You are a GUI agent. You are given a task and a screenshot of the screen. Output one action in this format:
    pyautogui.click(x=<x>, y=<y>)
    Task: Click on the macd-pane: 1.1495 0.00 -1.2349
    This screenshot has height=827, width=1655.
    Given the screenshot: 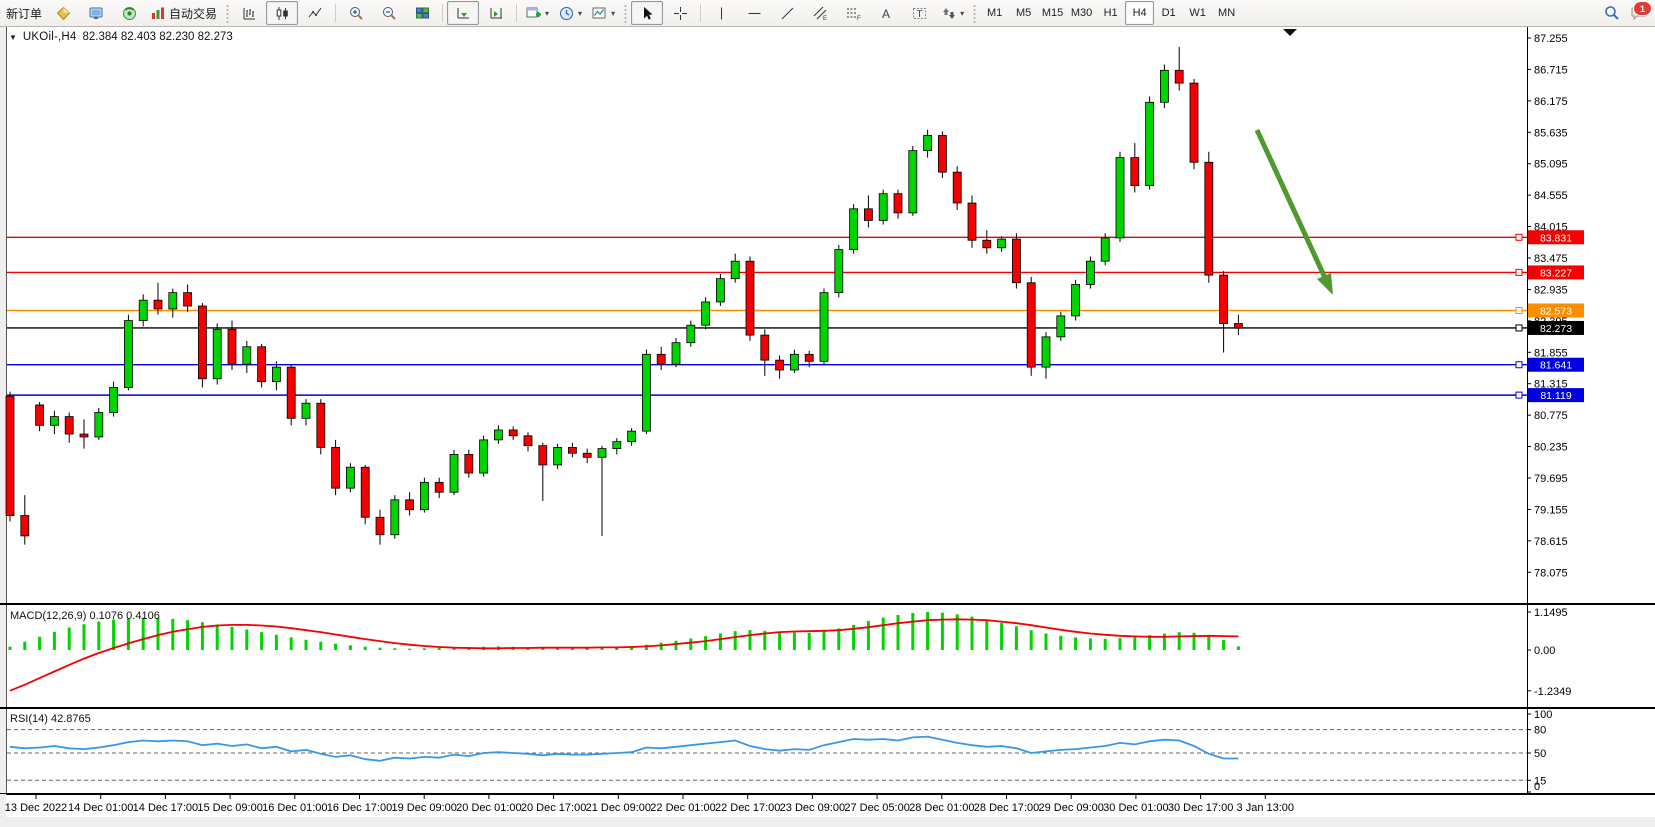 What is the action you would take?
    pyautogui.click(x=827, y=656)
    